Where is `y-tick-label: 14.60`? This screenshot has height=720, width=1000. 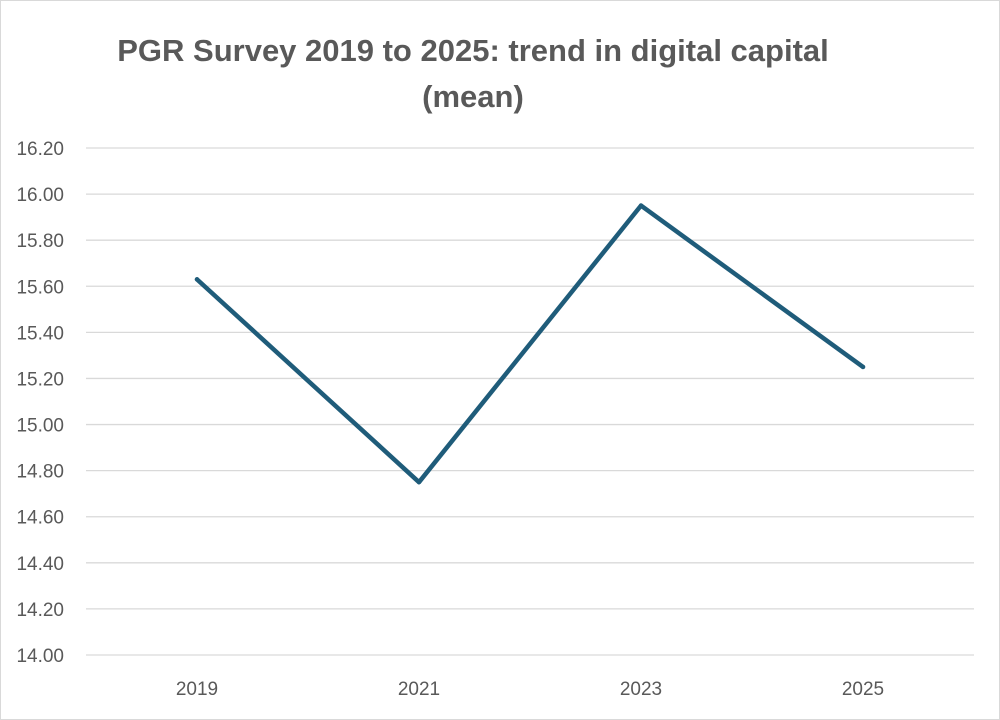 y-tick-label: 14.60 is located at coordinates (40, 518).